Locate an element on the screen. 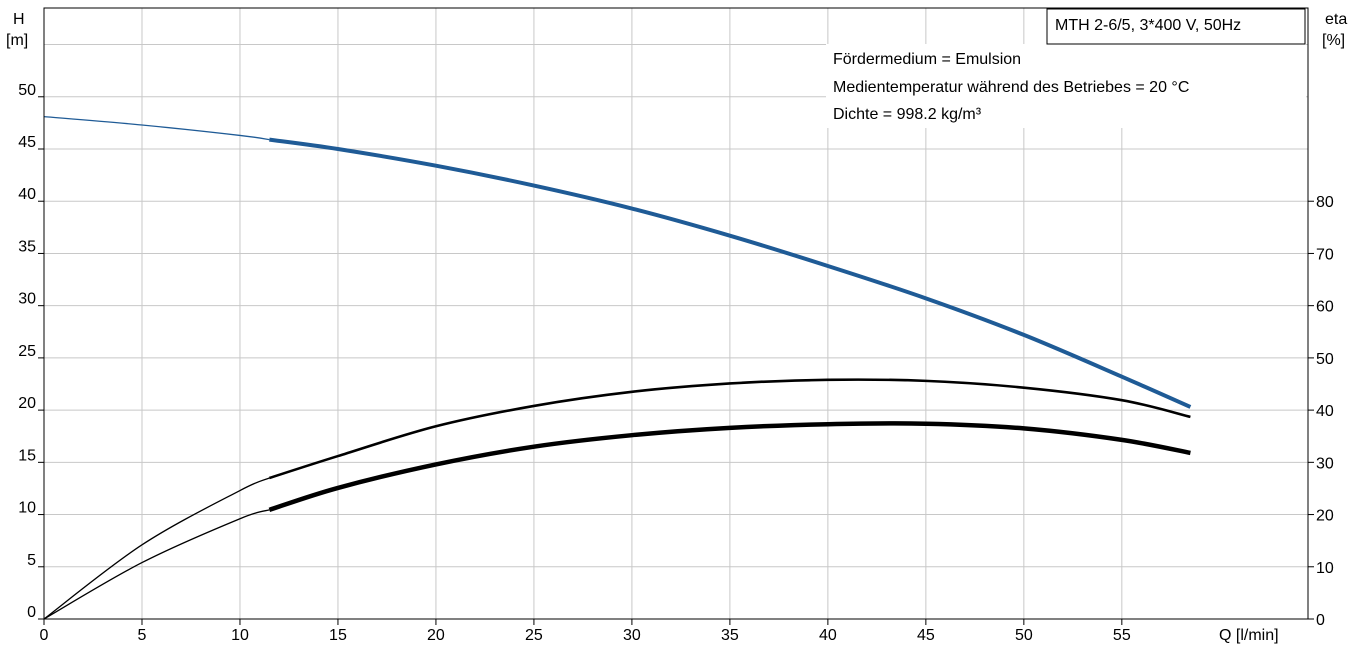 This screenshot has height=648, width=1360. x-tick-label: 30 is located at coordinates (632, 635).